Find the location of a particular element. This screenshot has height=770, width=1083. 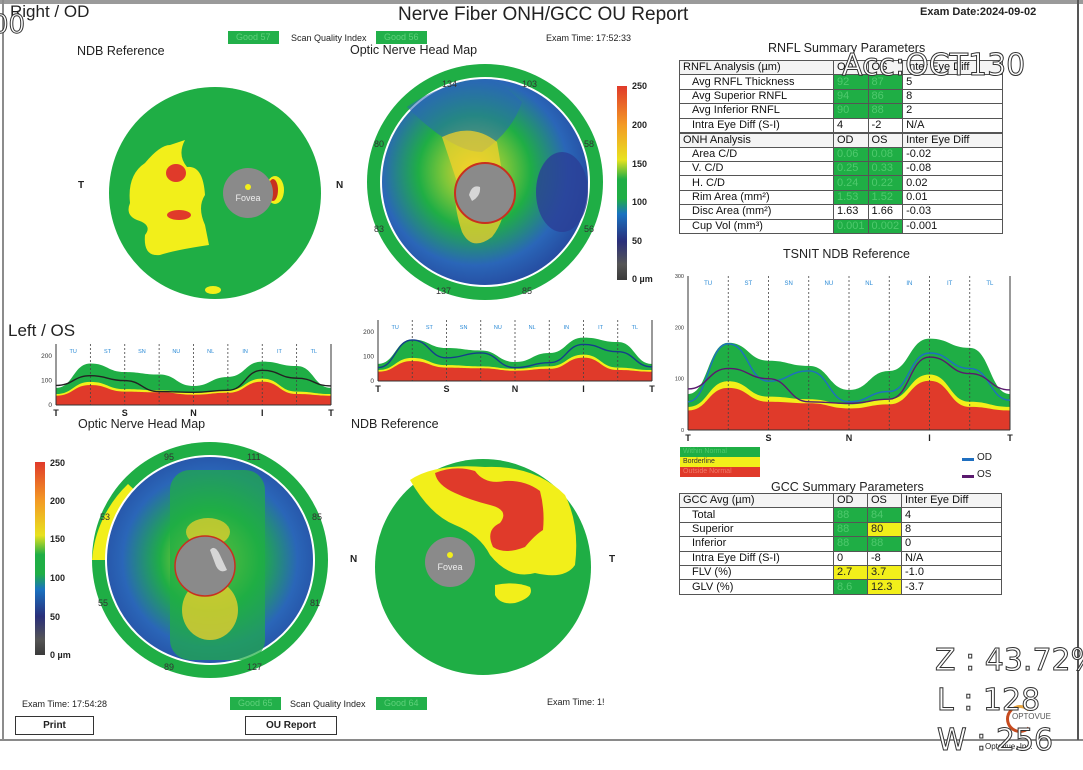

optovue-logo-icon is located at coordinates (1020, 719).